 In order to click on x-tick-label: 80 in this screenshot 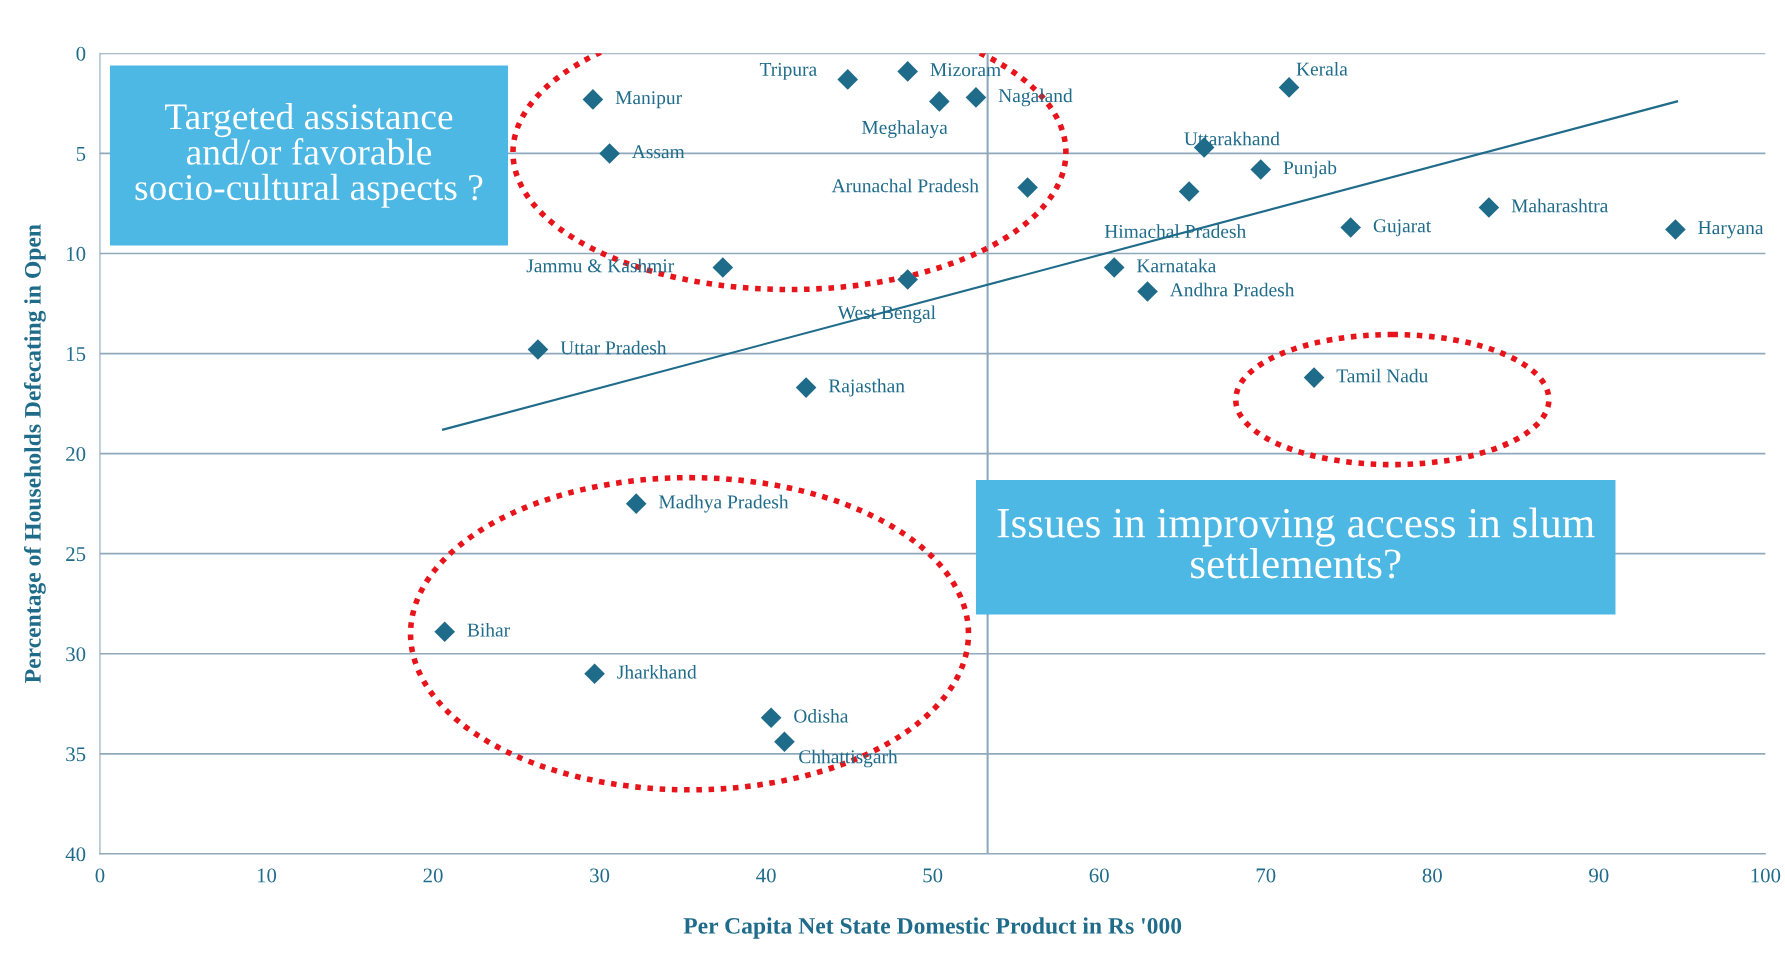, I will do `click(1432, 875)`.